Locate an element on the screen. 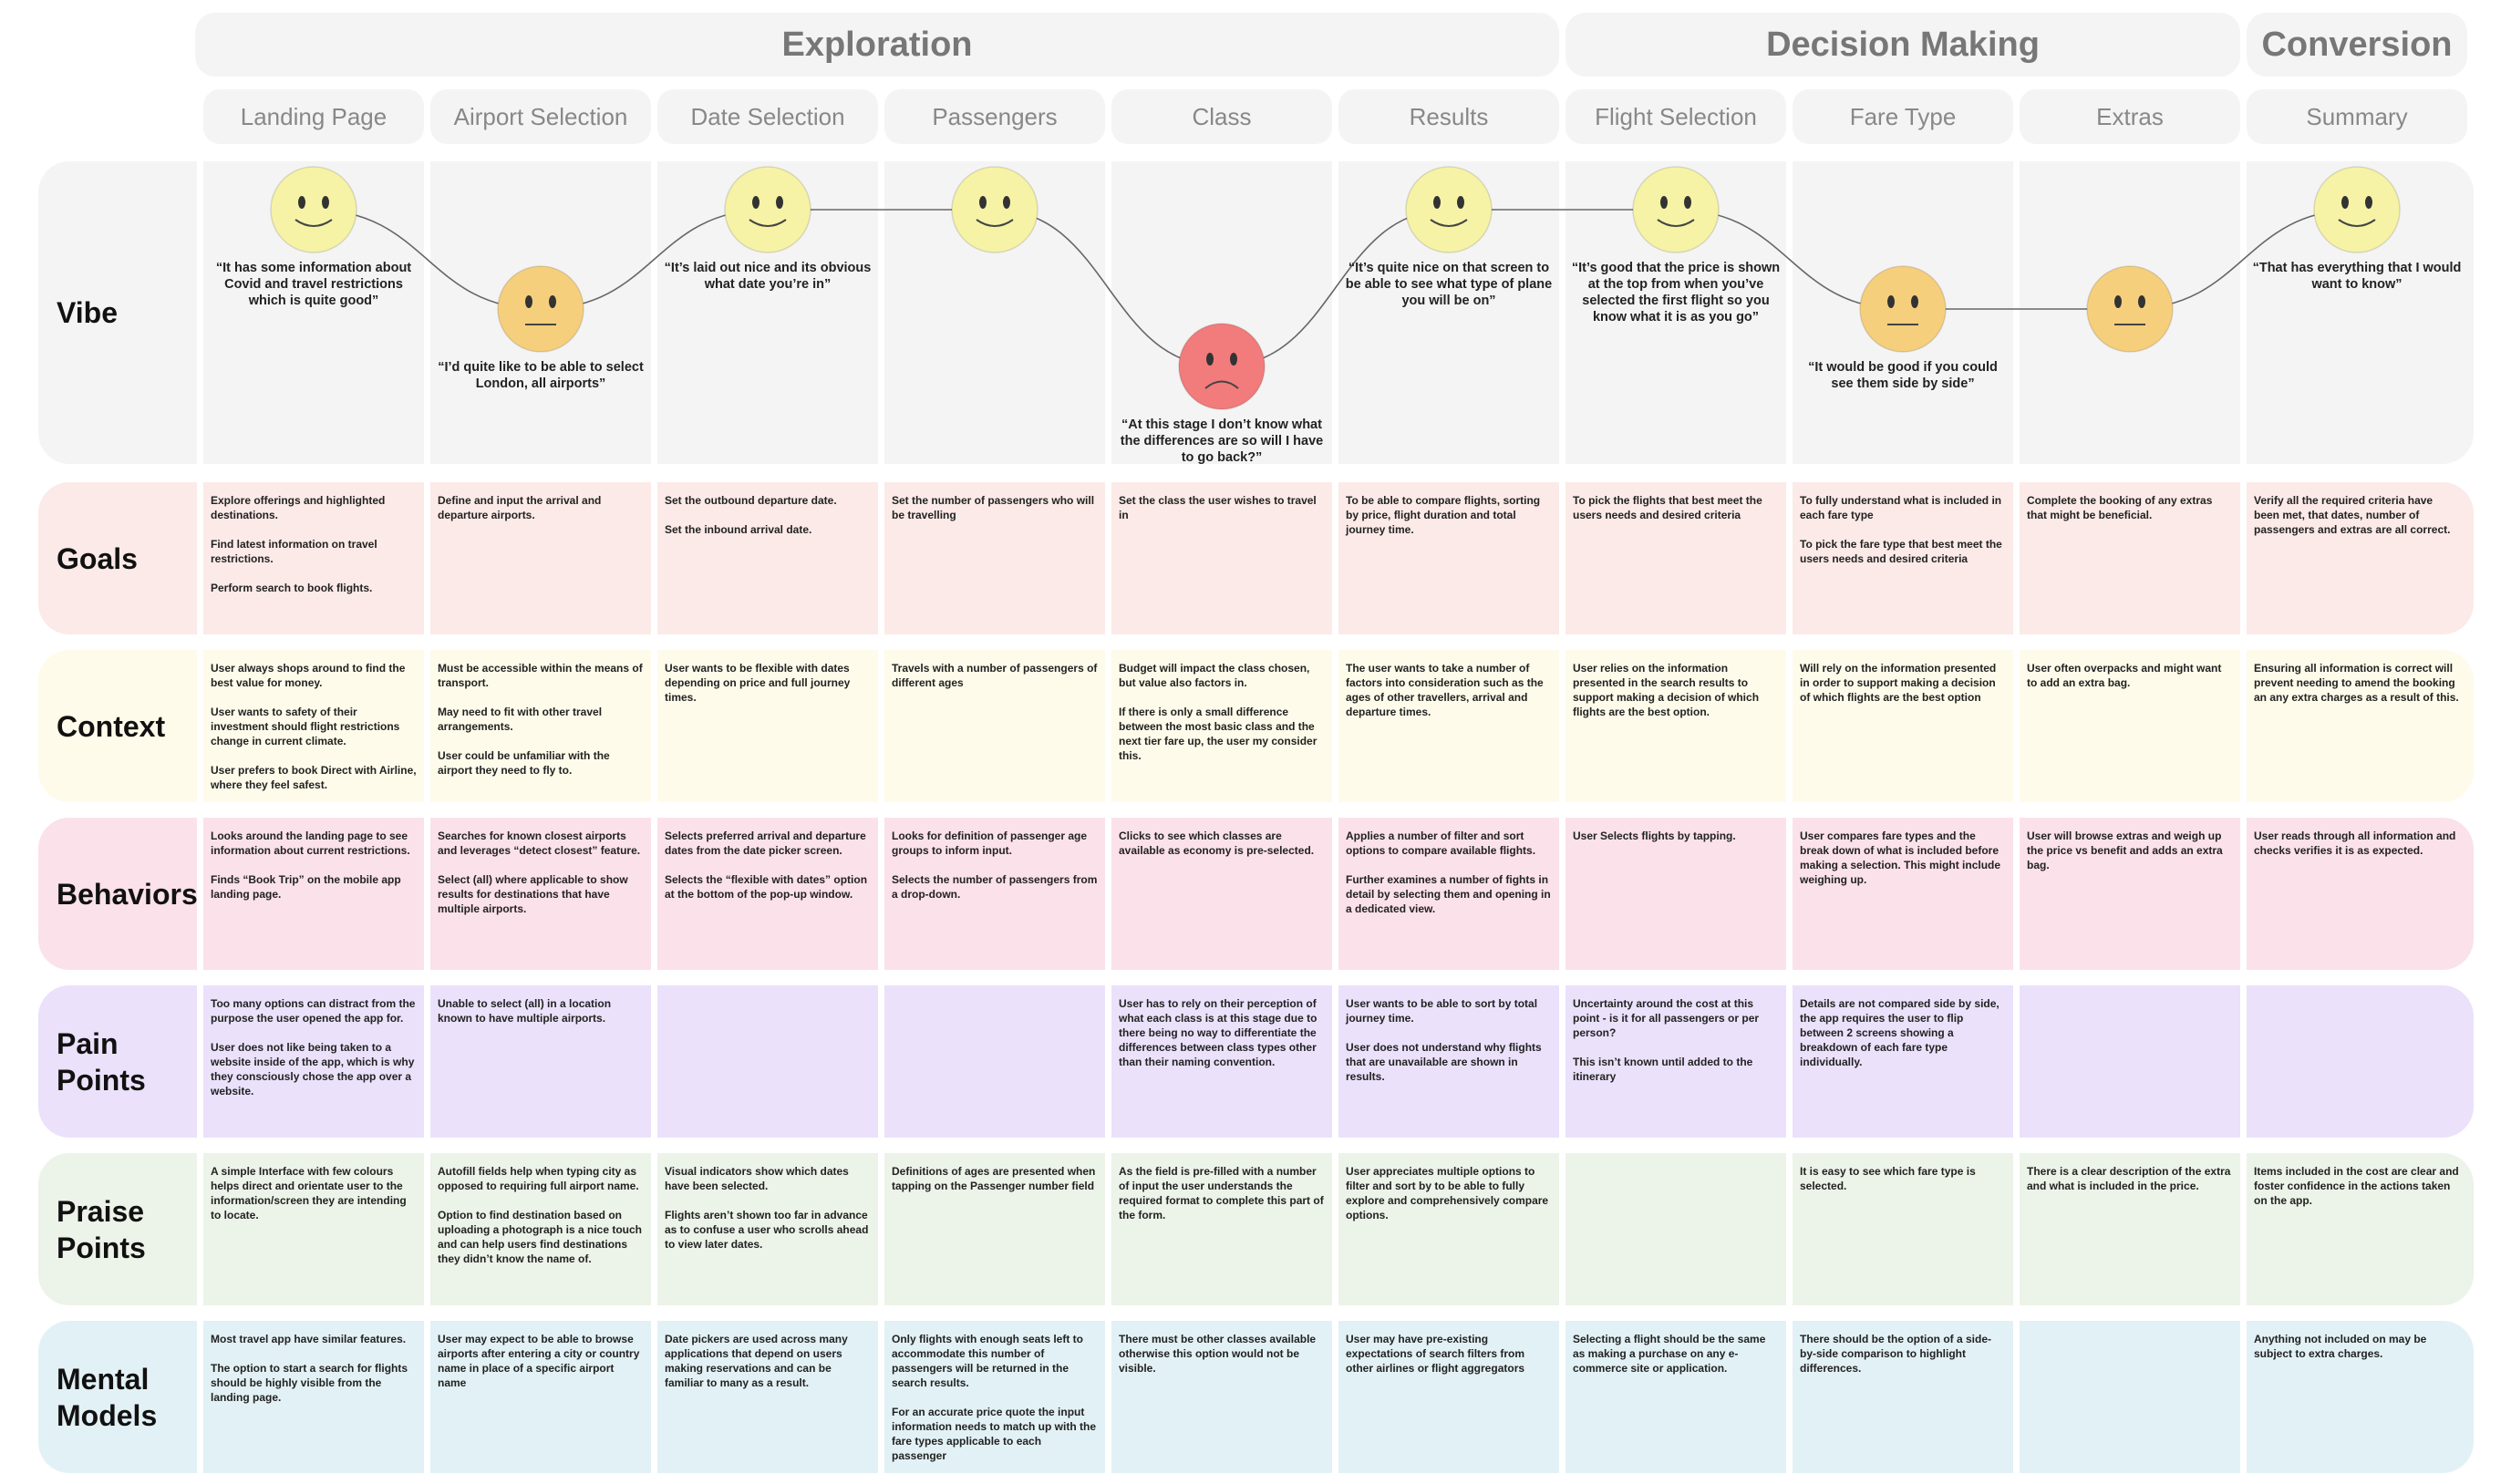 The height and width of the screenshot is (1484, 2511). phase-header: Exploration is located at coordinates (877, 45).